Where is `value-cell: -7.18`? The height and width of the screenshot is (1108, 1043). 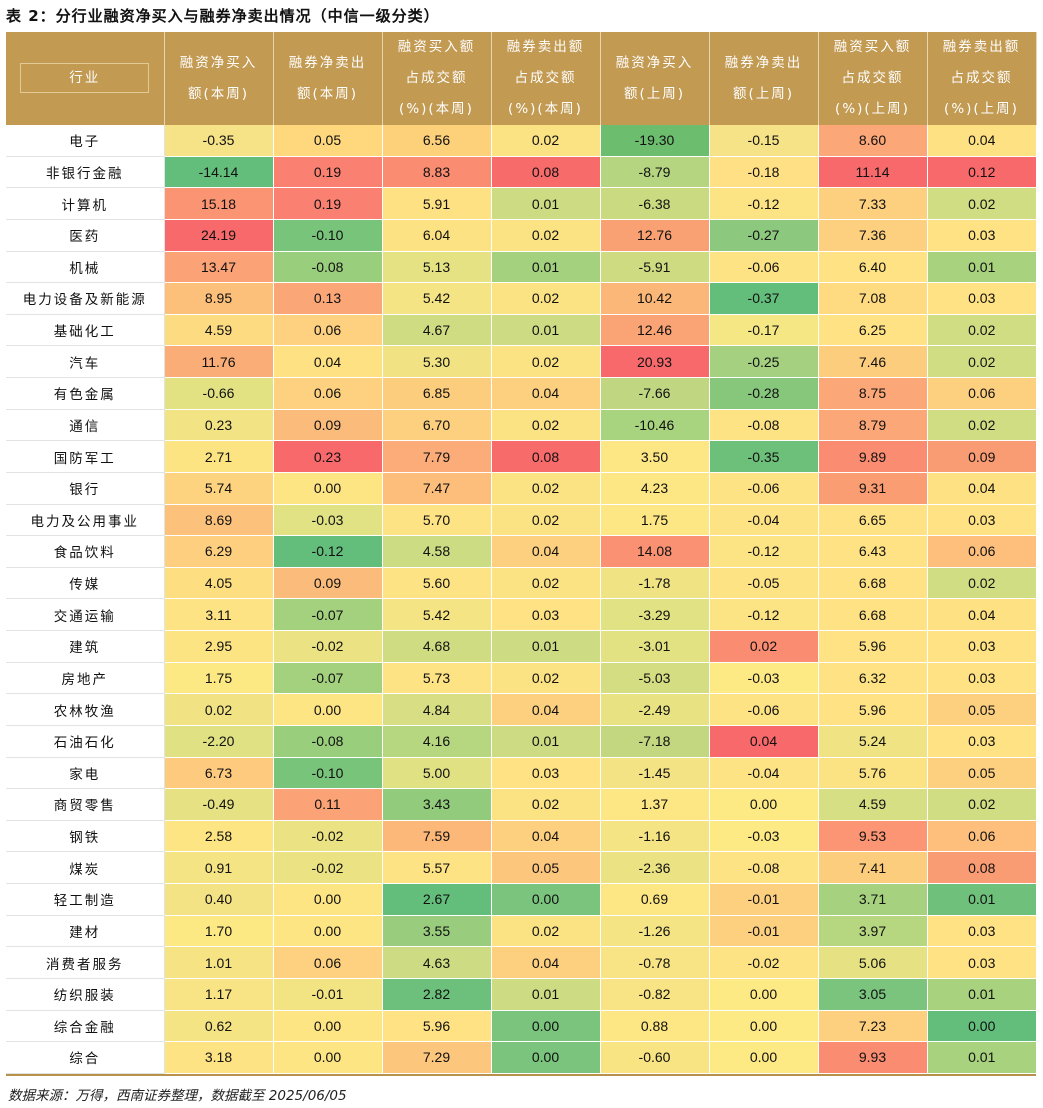 value-cell: -7.18 is located at coordinates (654, 741).